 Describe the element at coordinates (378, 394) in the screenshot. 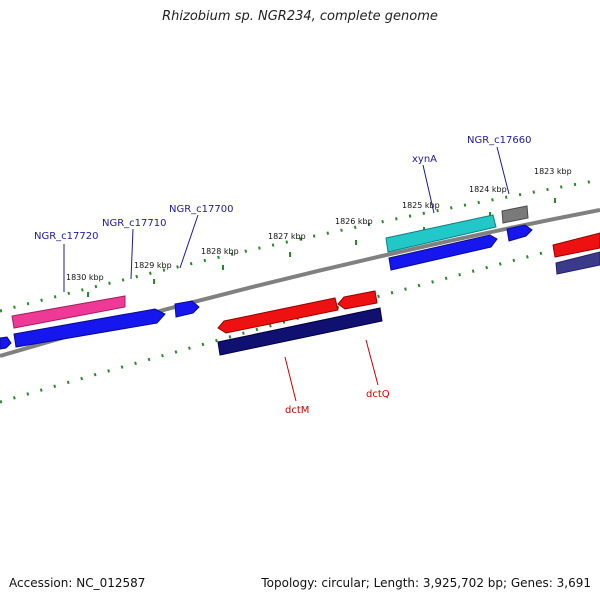

I see `gene-label-dctQ: dctQ` at that location.